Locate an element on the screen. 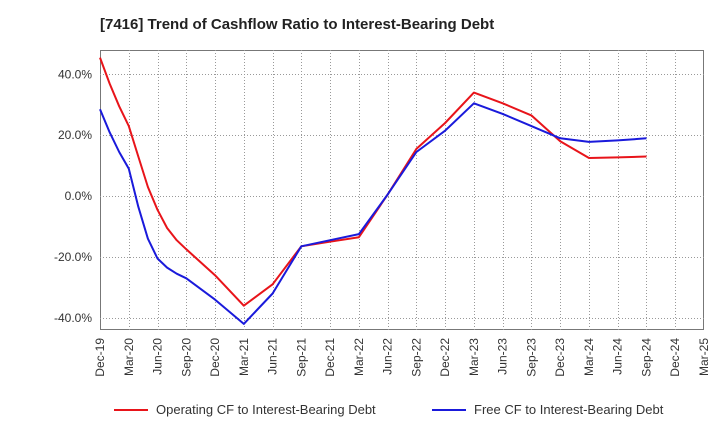  legend-label-operating-cf: Operating CF to Interest-Bearing Debt is located at coordinates (266, 409).